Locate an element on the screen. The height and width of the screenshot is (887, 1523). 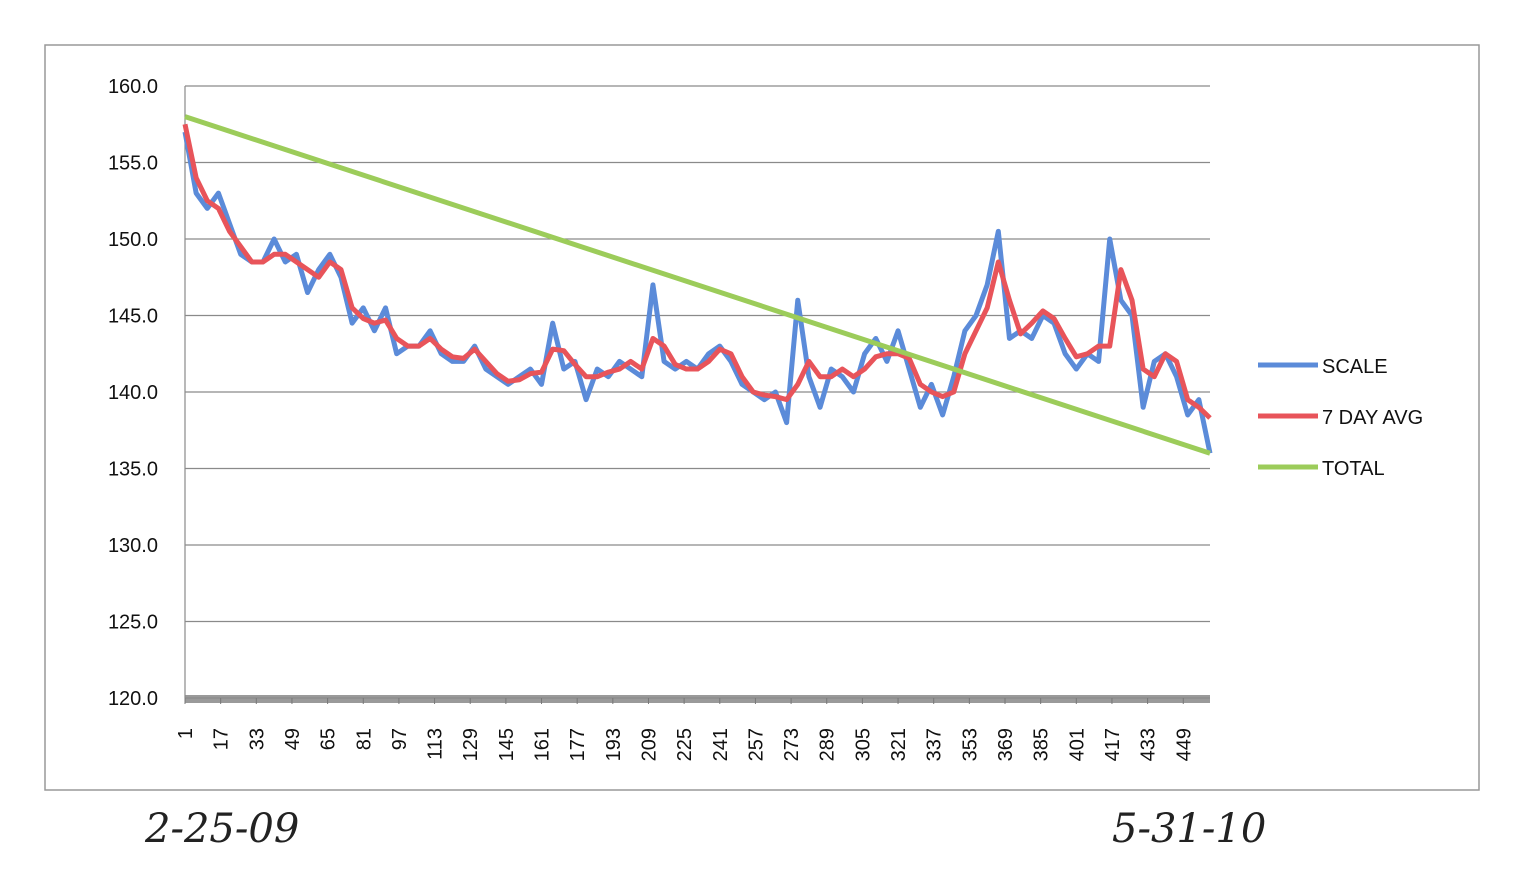
x-tick-label: 49 is located at coordinates (293, 739).